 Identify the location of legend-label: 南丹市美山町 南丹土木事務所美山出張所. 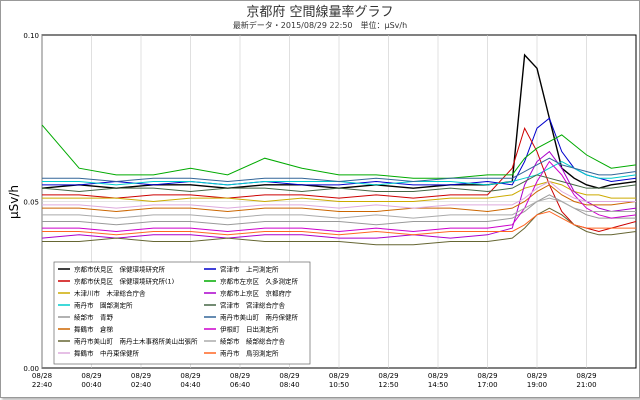
(136, 341).